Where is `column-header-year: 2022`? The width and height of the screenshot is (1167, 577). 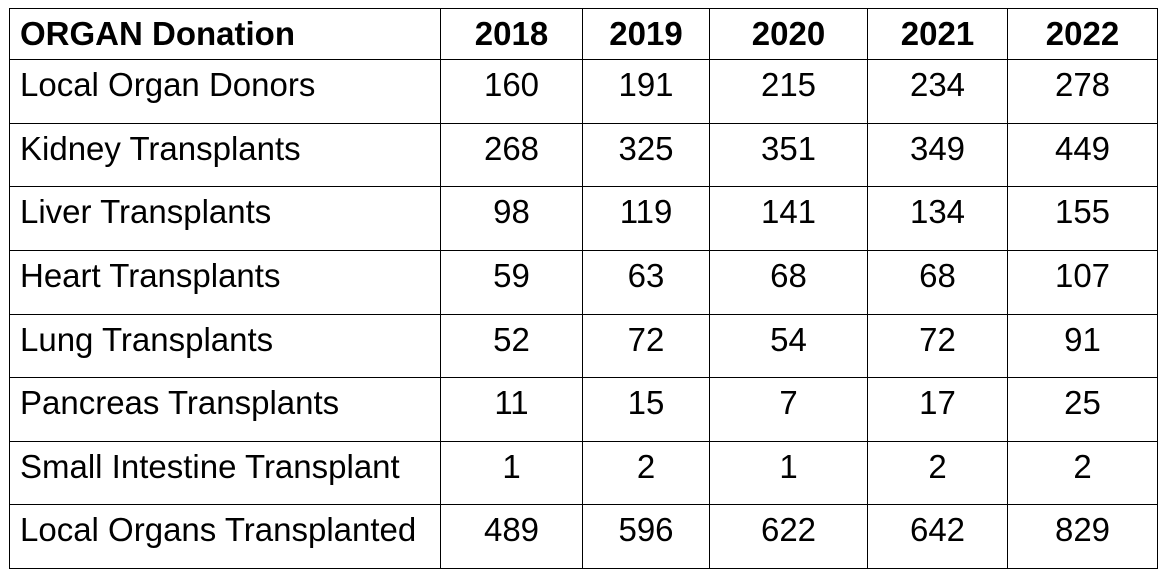 column-header-year: 2022 is located at coordinates (1082, 34).